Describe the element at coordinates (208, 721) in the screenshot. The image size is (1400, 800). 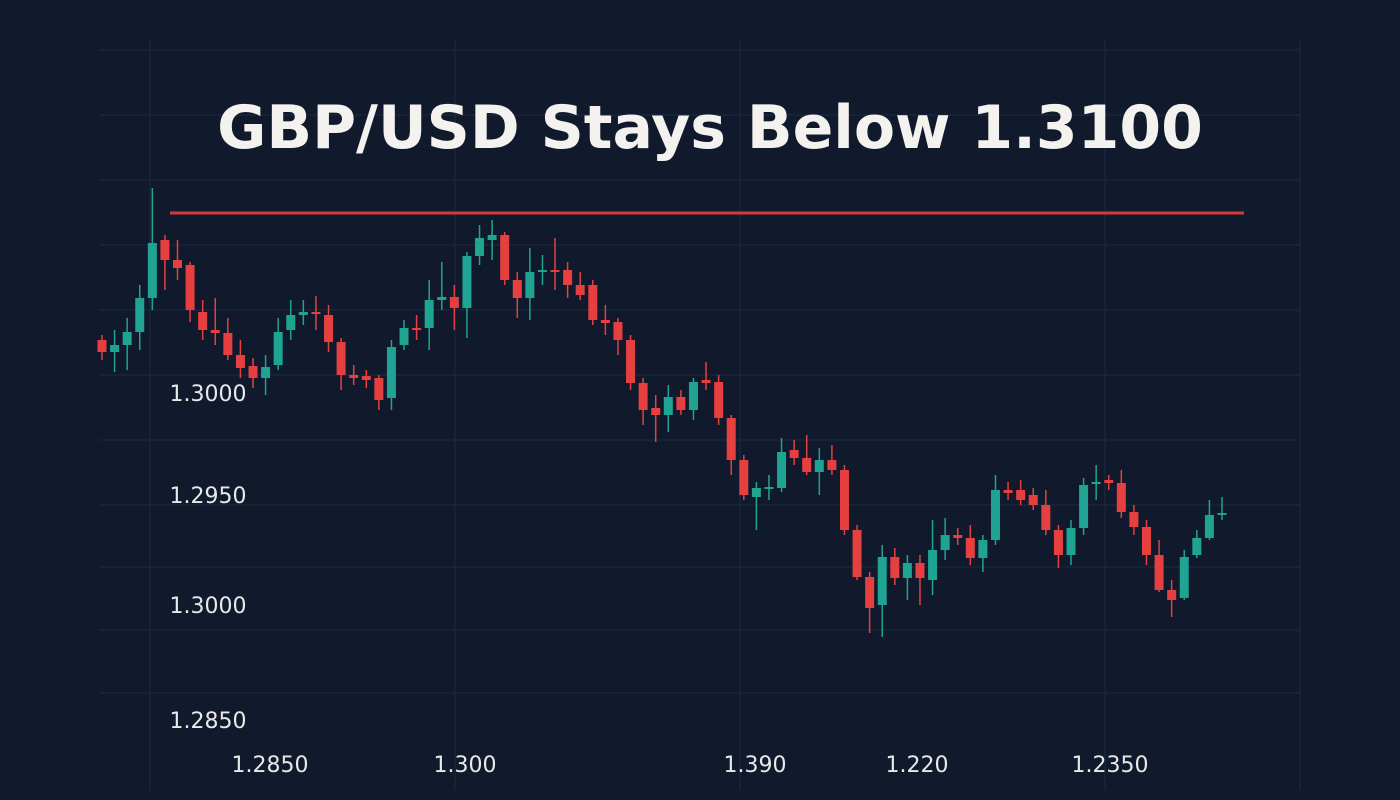
I see `y-axis-label: 1.2850` at that location.